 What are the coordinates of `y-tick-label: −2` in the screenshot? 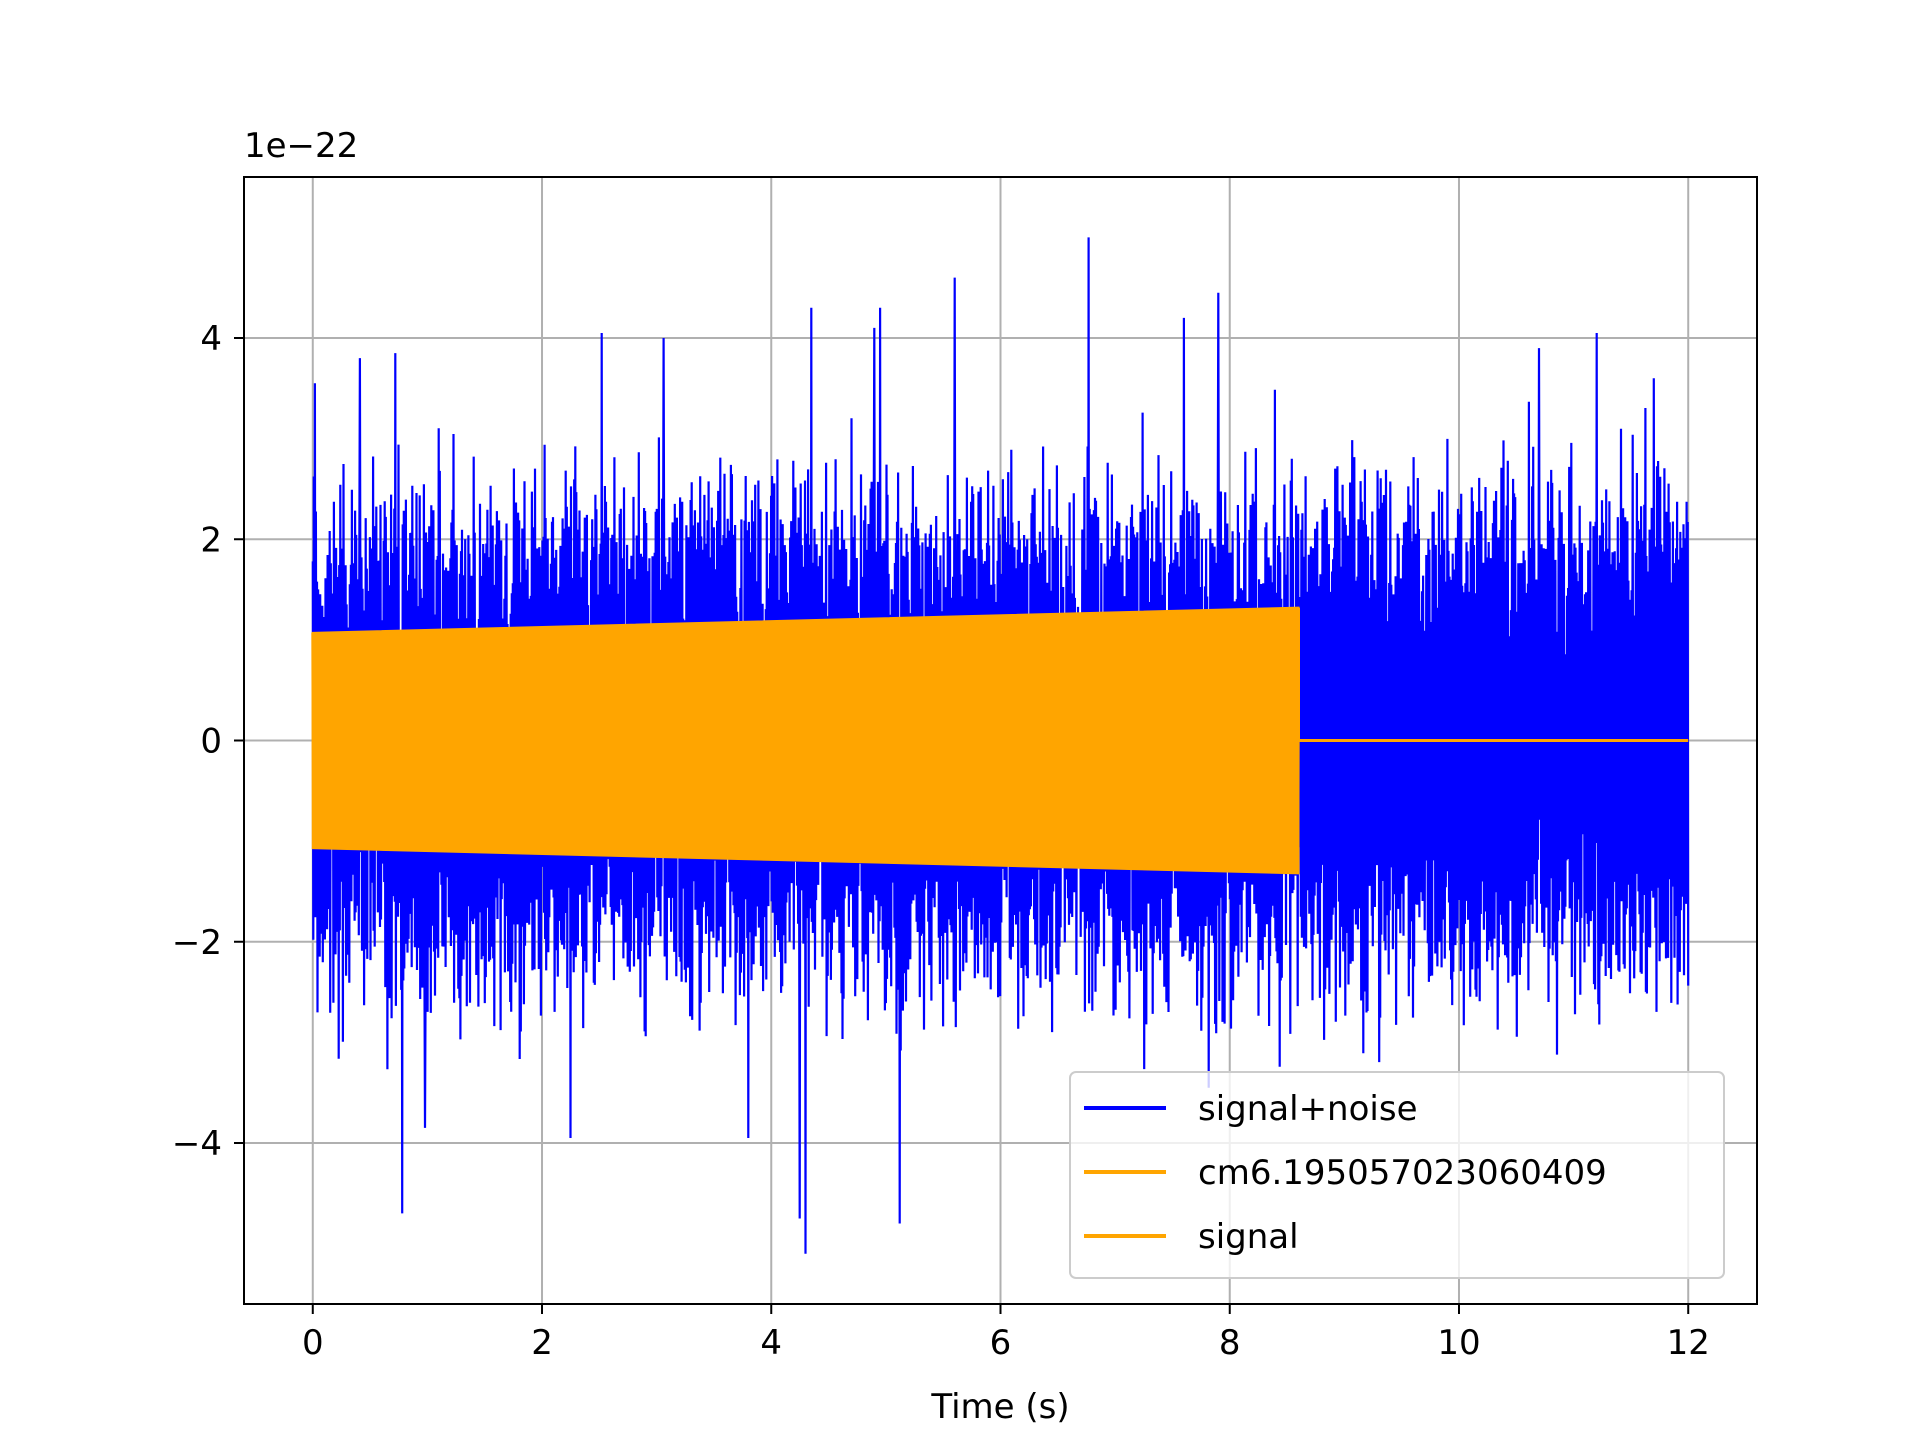 It's located at (197, 943).